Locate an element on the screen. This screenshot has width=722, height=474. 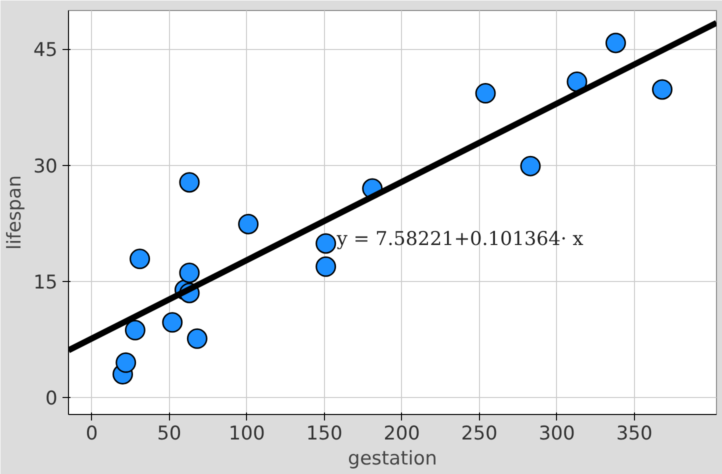
x-tick-label: 100 is located at coordinates (246, 433).